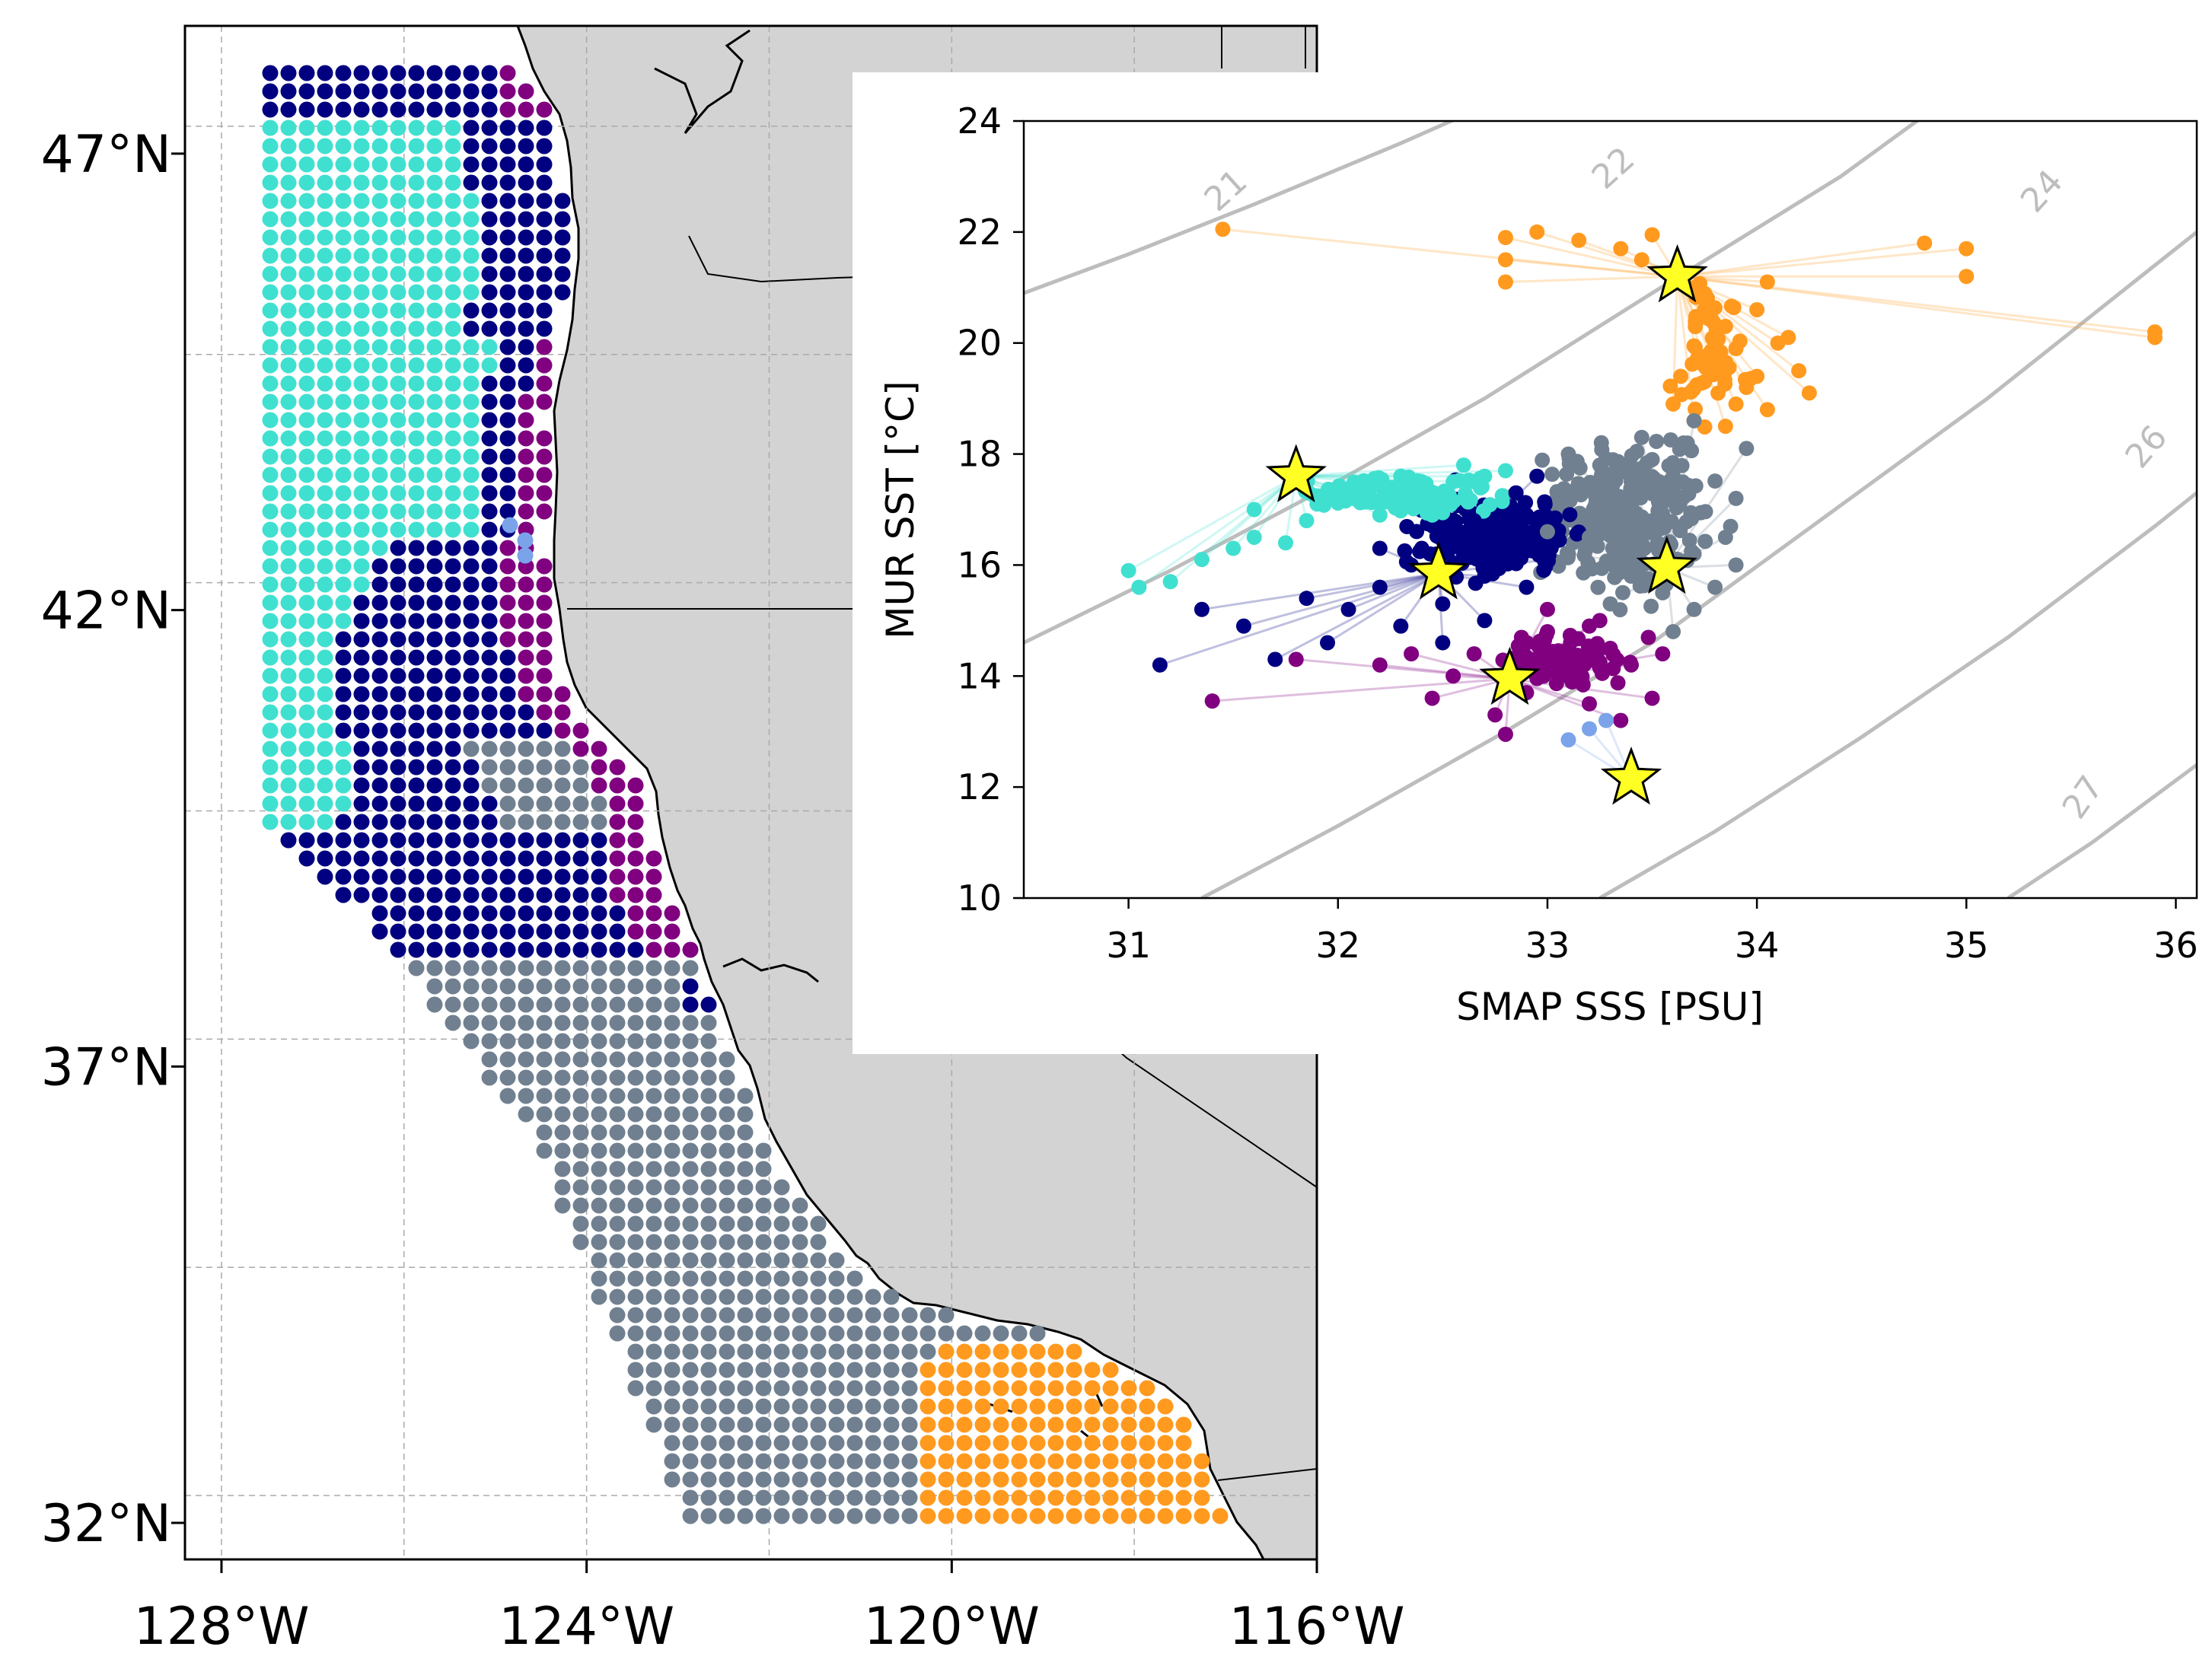 This screenshot has height=1669, width=2212. Describe the element at coordinates (1897, 694) in the screenshot. I see `density-contour` at that location.